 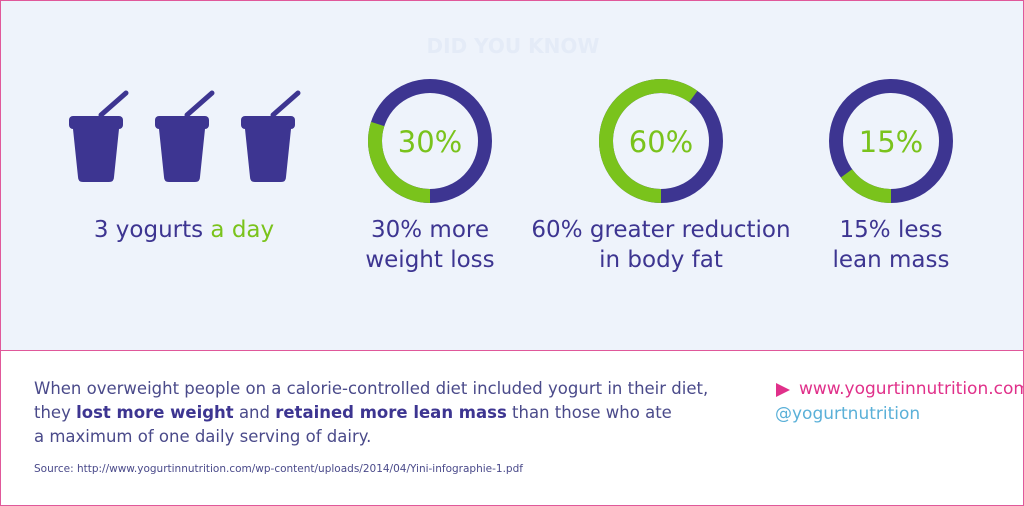 What do you see at coordinates (660, 230) in the screenshot?
I see `donut-caption: 60% greater reduction` at bounding box center [660, 230].